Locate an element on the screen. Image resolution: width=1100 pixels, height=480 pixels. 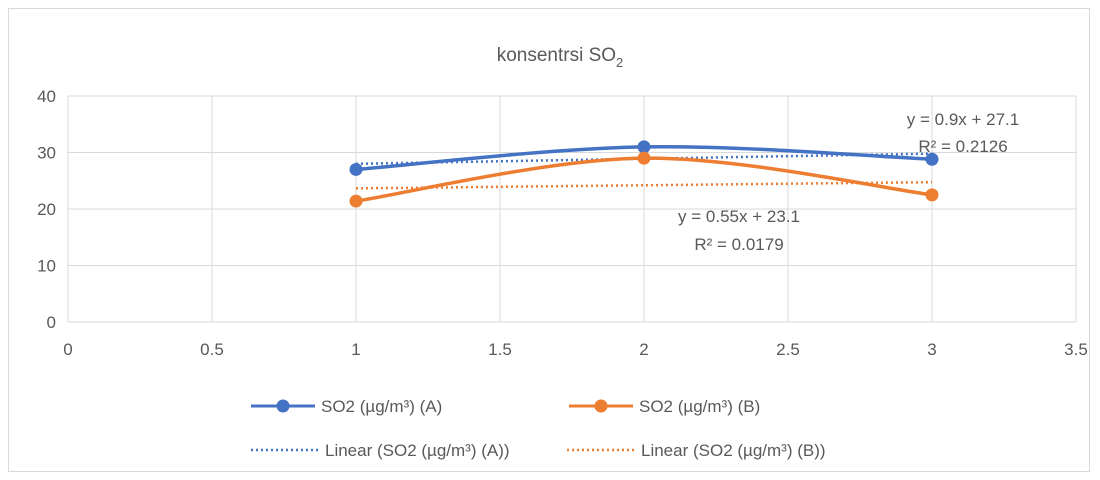
chart-title: konsentrsi SO2 is located at coordinates (560, 57).